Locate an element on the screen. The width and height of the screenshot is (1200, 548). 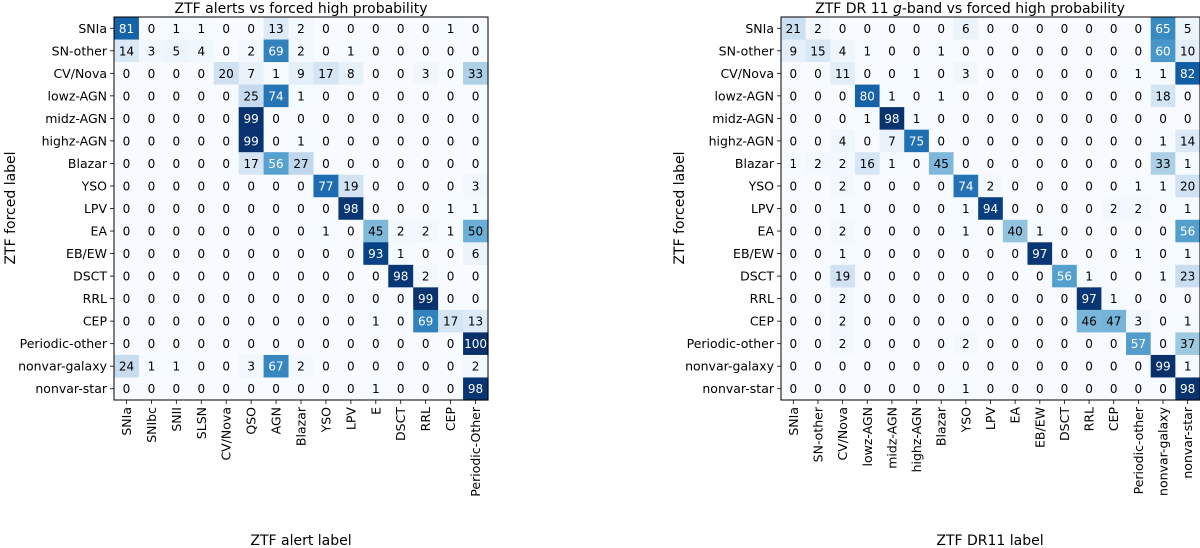
cell-value: 74 is located at coordinates (965, 186).